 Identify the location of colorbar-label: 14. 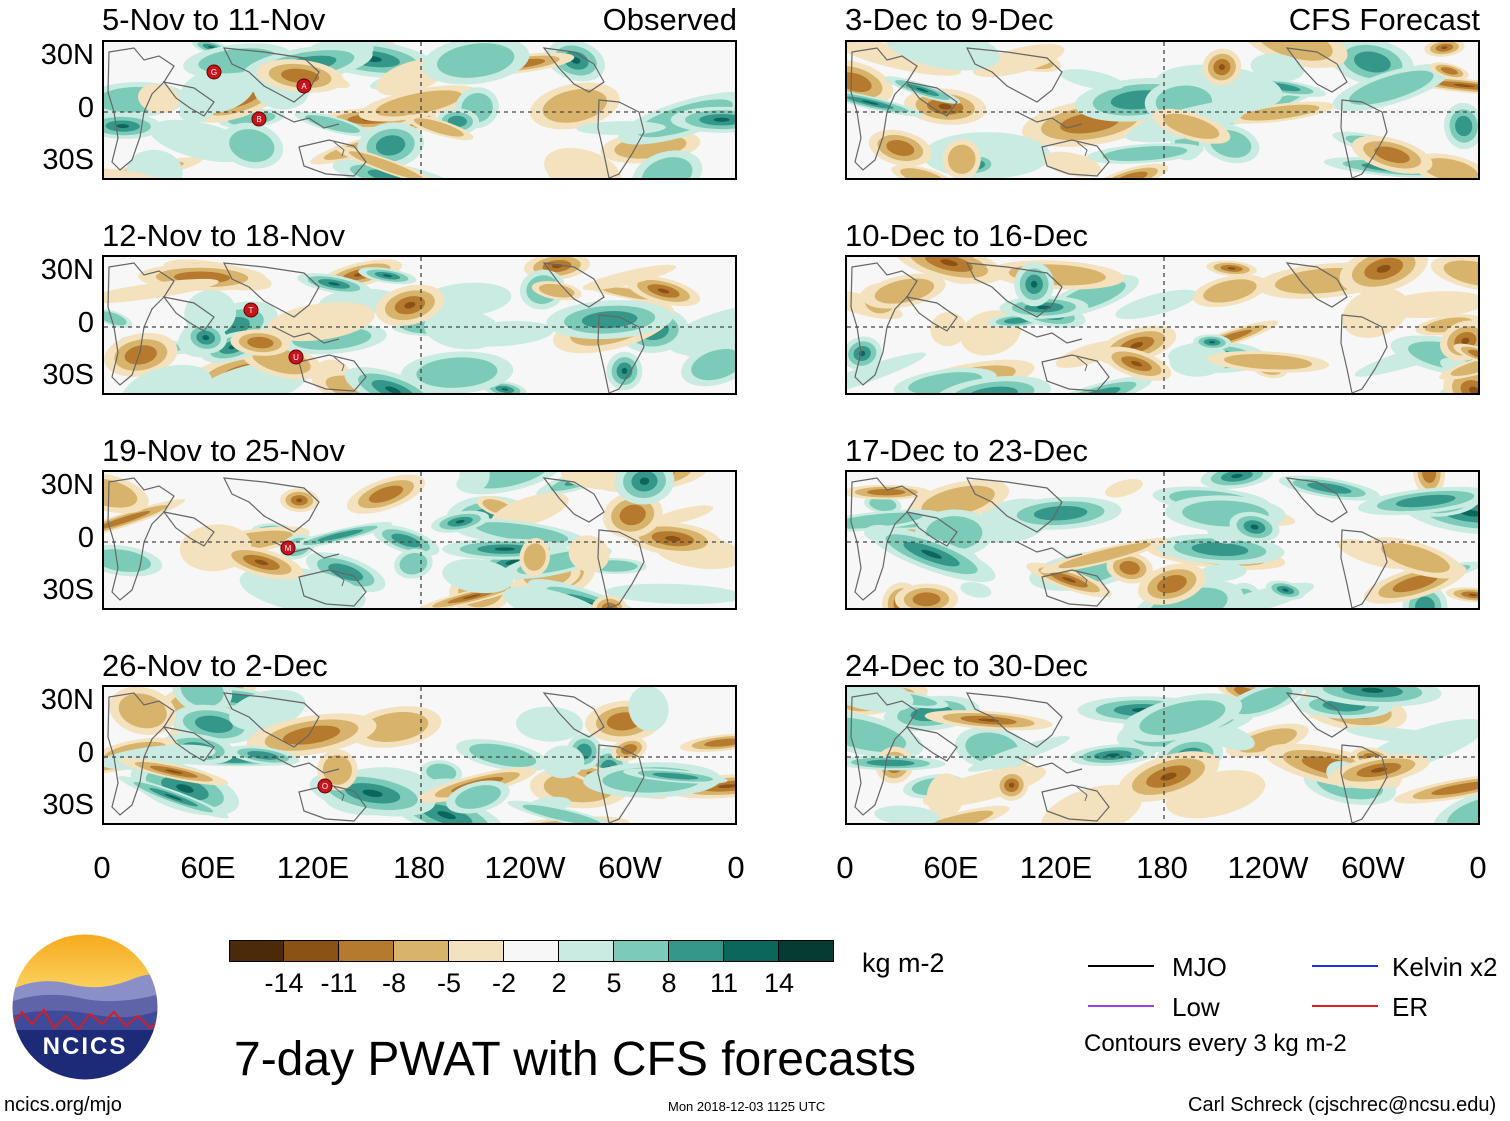
(779, 983).